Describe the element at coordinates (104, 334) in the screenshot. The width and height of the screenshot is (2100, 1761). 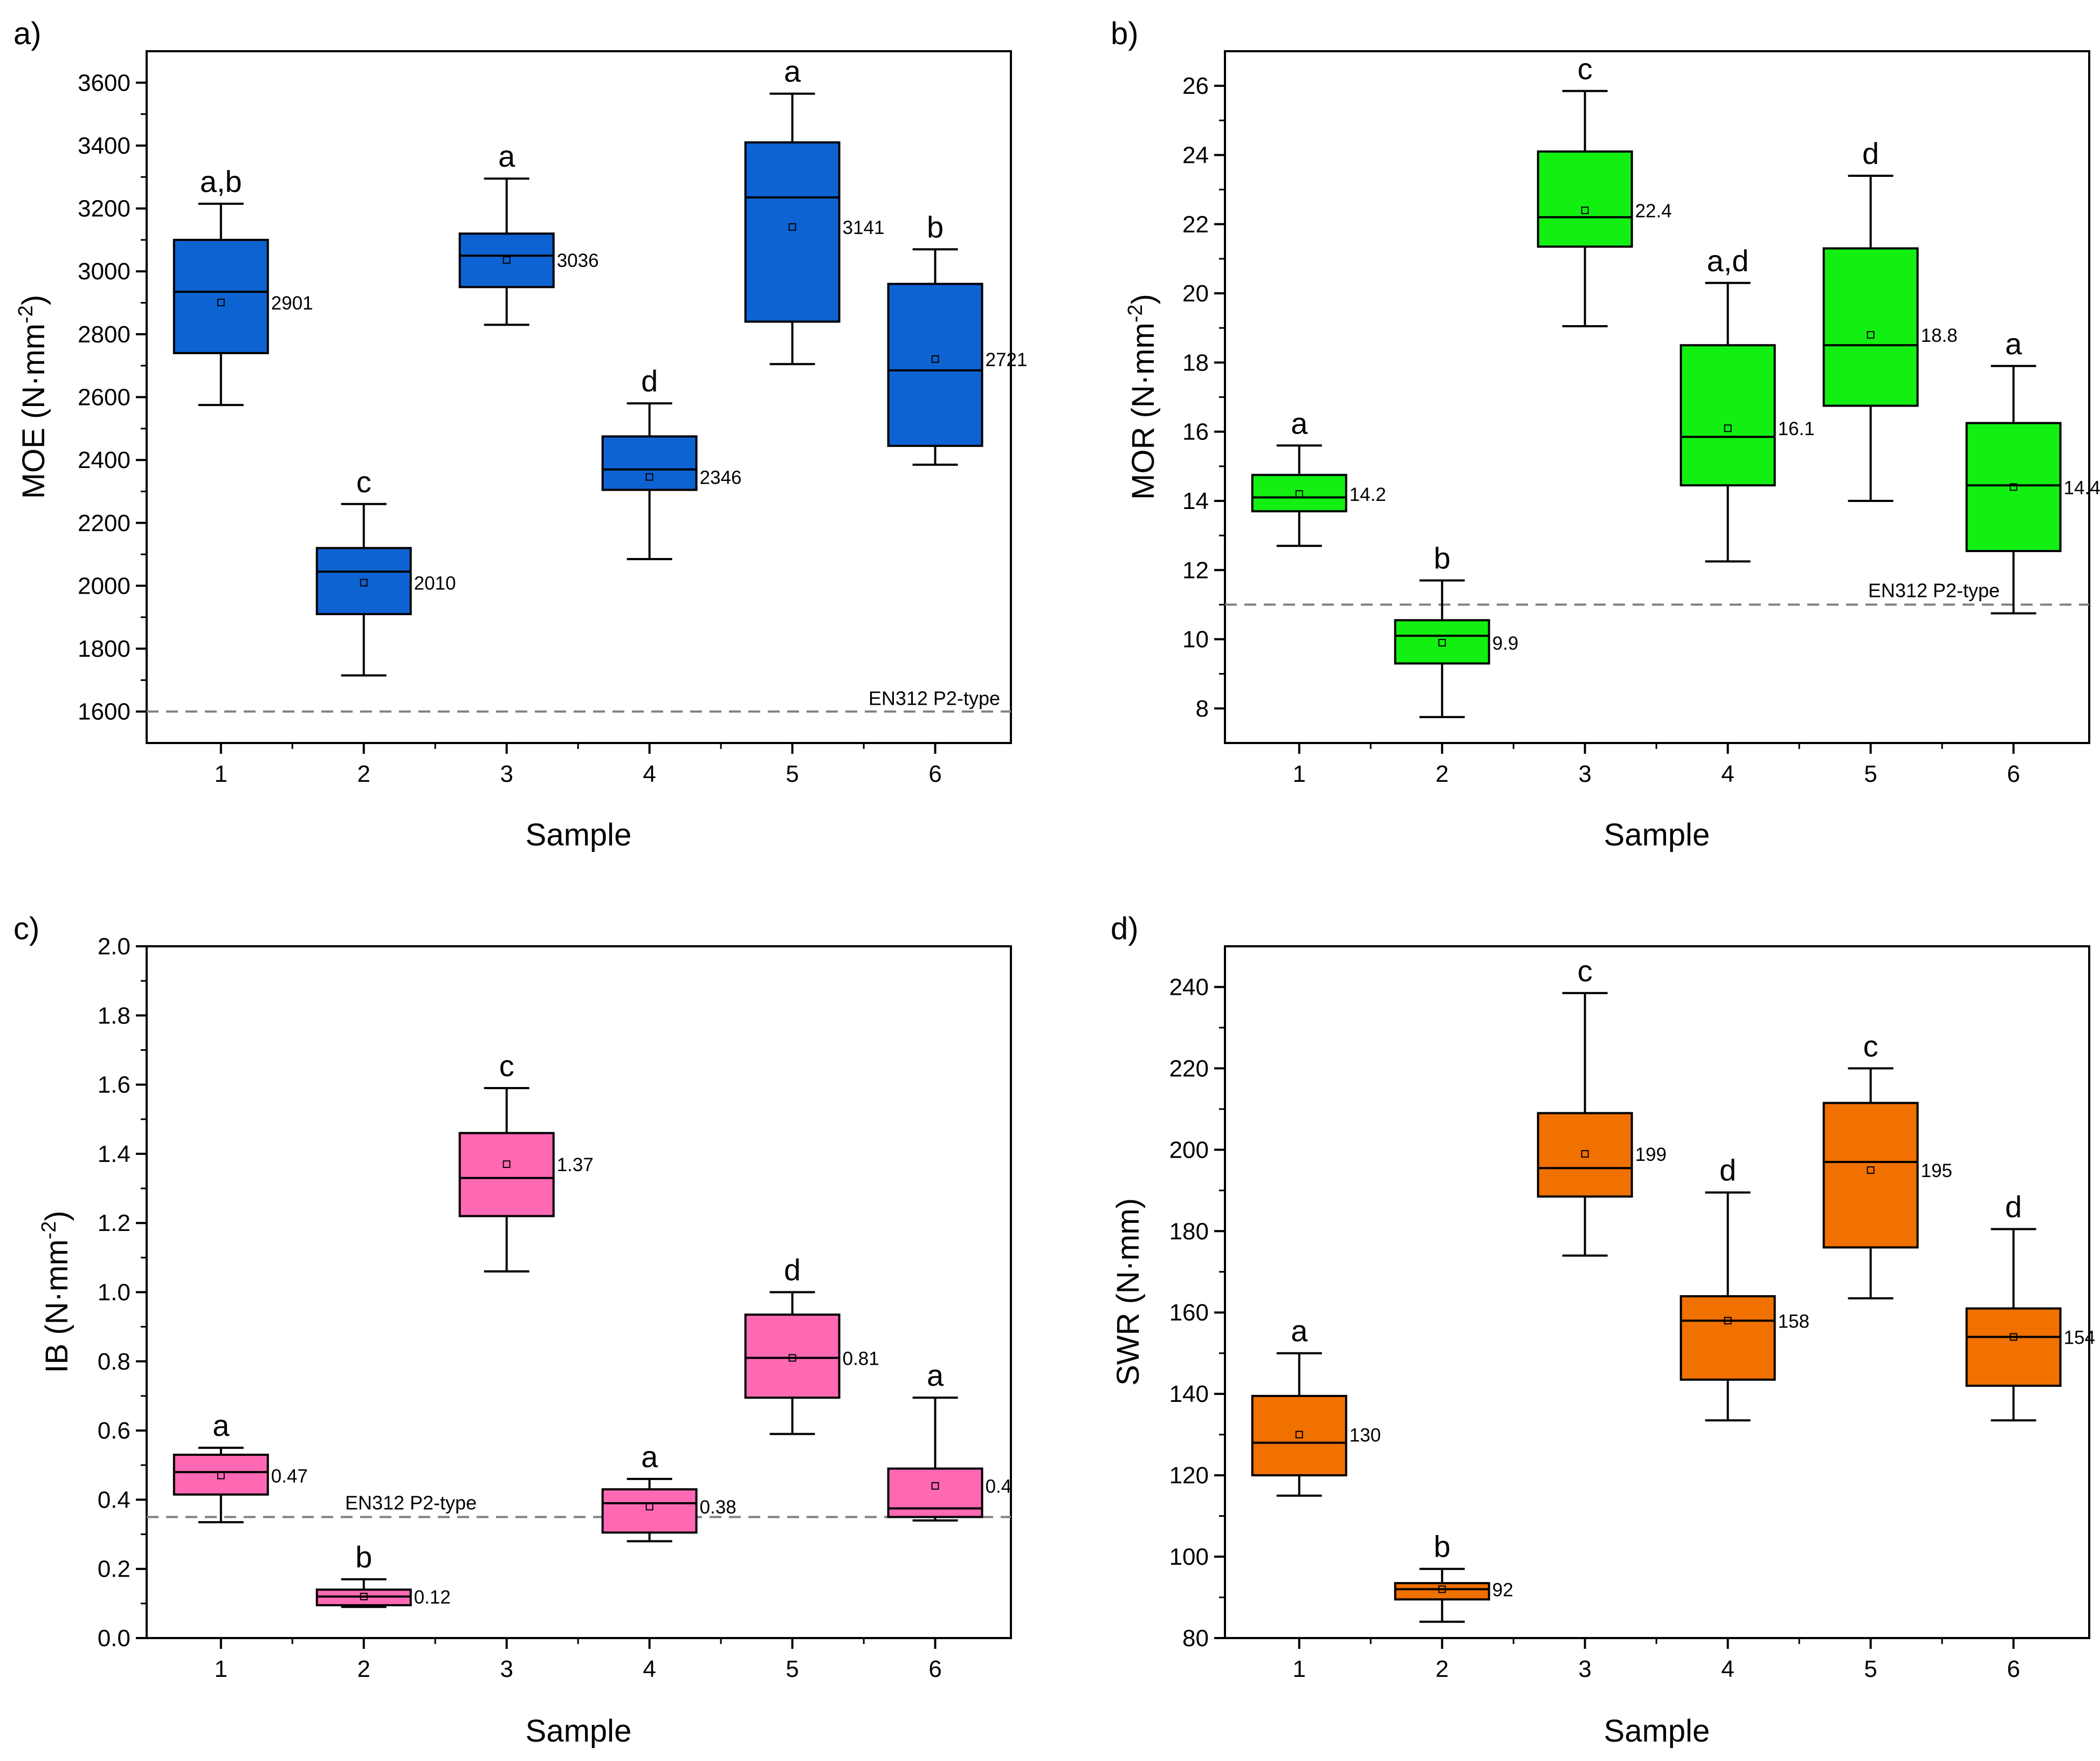
I see `panel-a-y-tick-label: 2800` at that location.